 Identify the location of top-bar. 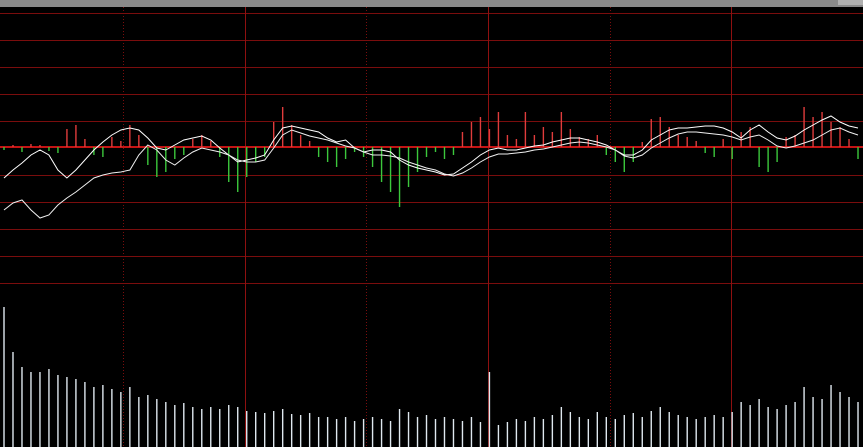
(431, 3).